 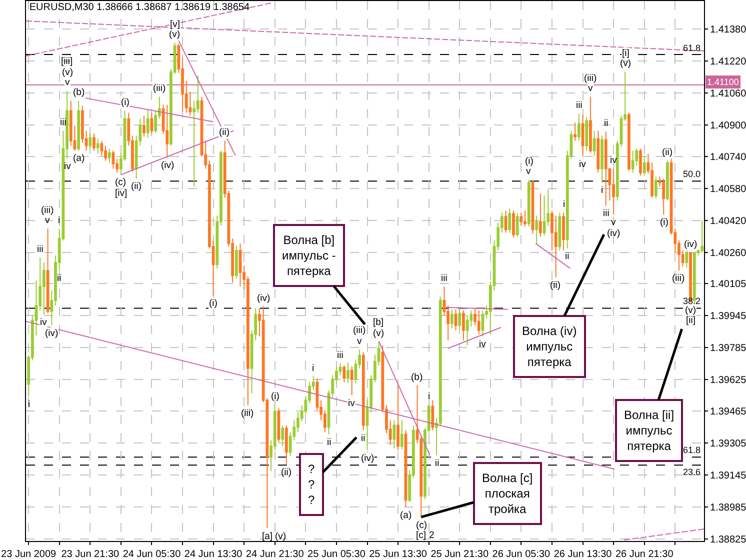 I want to click on x-tick-label: 25 Jun 05:30, so click(x=337, y=554).